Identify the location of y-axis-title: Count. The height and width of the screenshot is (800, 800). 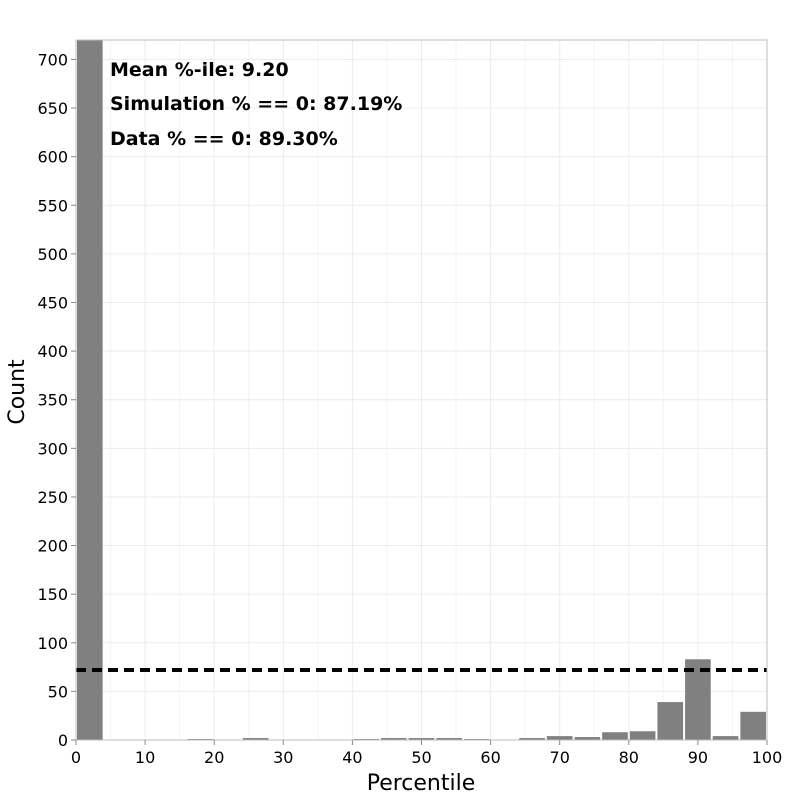
(17, 392).